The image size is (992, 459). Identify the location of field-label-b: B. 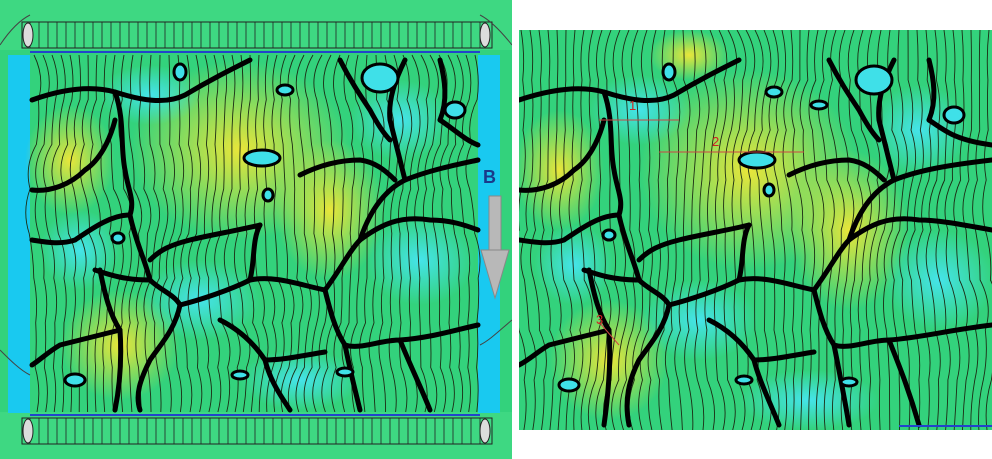
(489, 177).